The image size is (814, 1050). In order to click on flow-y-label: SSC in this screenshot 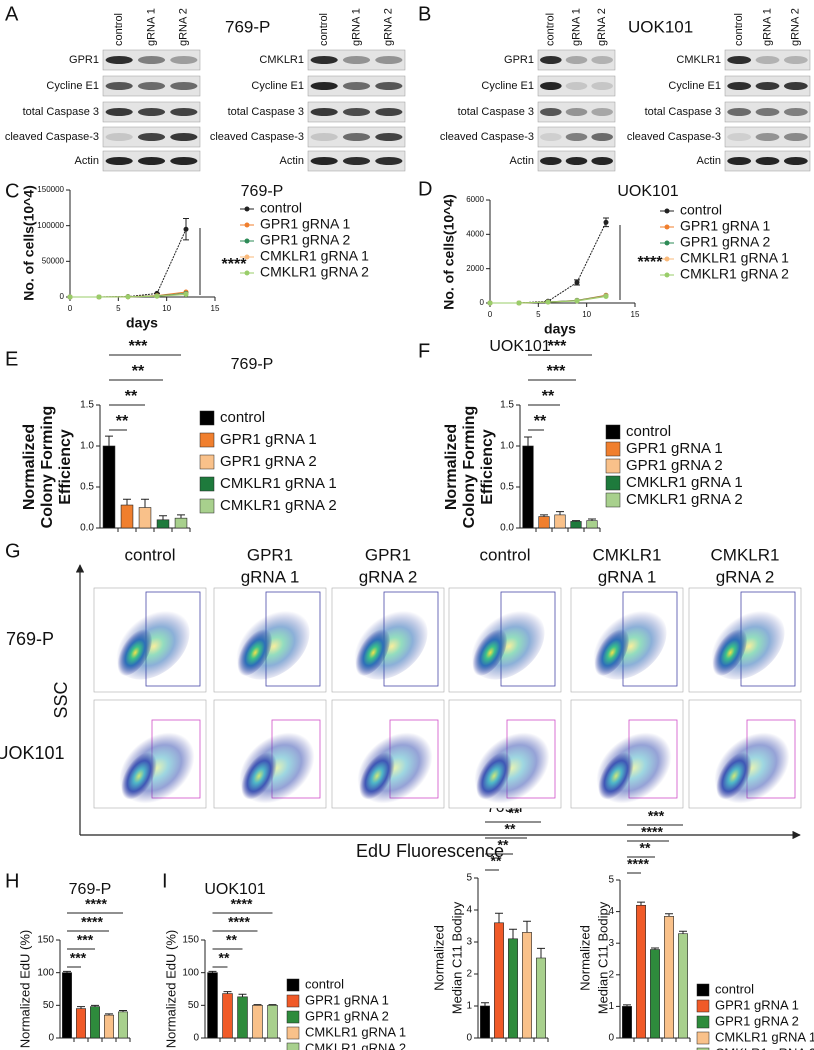, I will do `click(61, 699)`.